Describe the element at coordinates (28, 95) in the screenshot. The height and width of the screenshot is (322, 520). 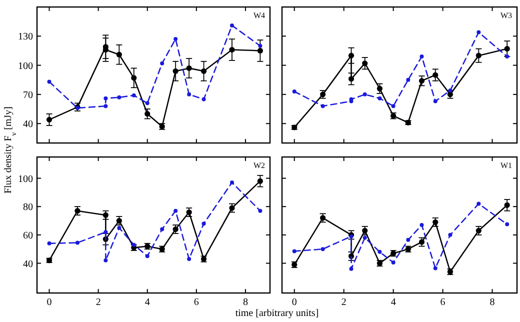
I see `y-tick-label: 70` at that location.